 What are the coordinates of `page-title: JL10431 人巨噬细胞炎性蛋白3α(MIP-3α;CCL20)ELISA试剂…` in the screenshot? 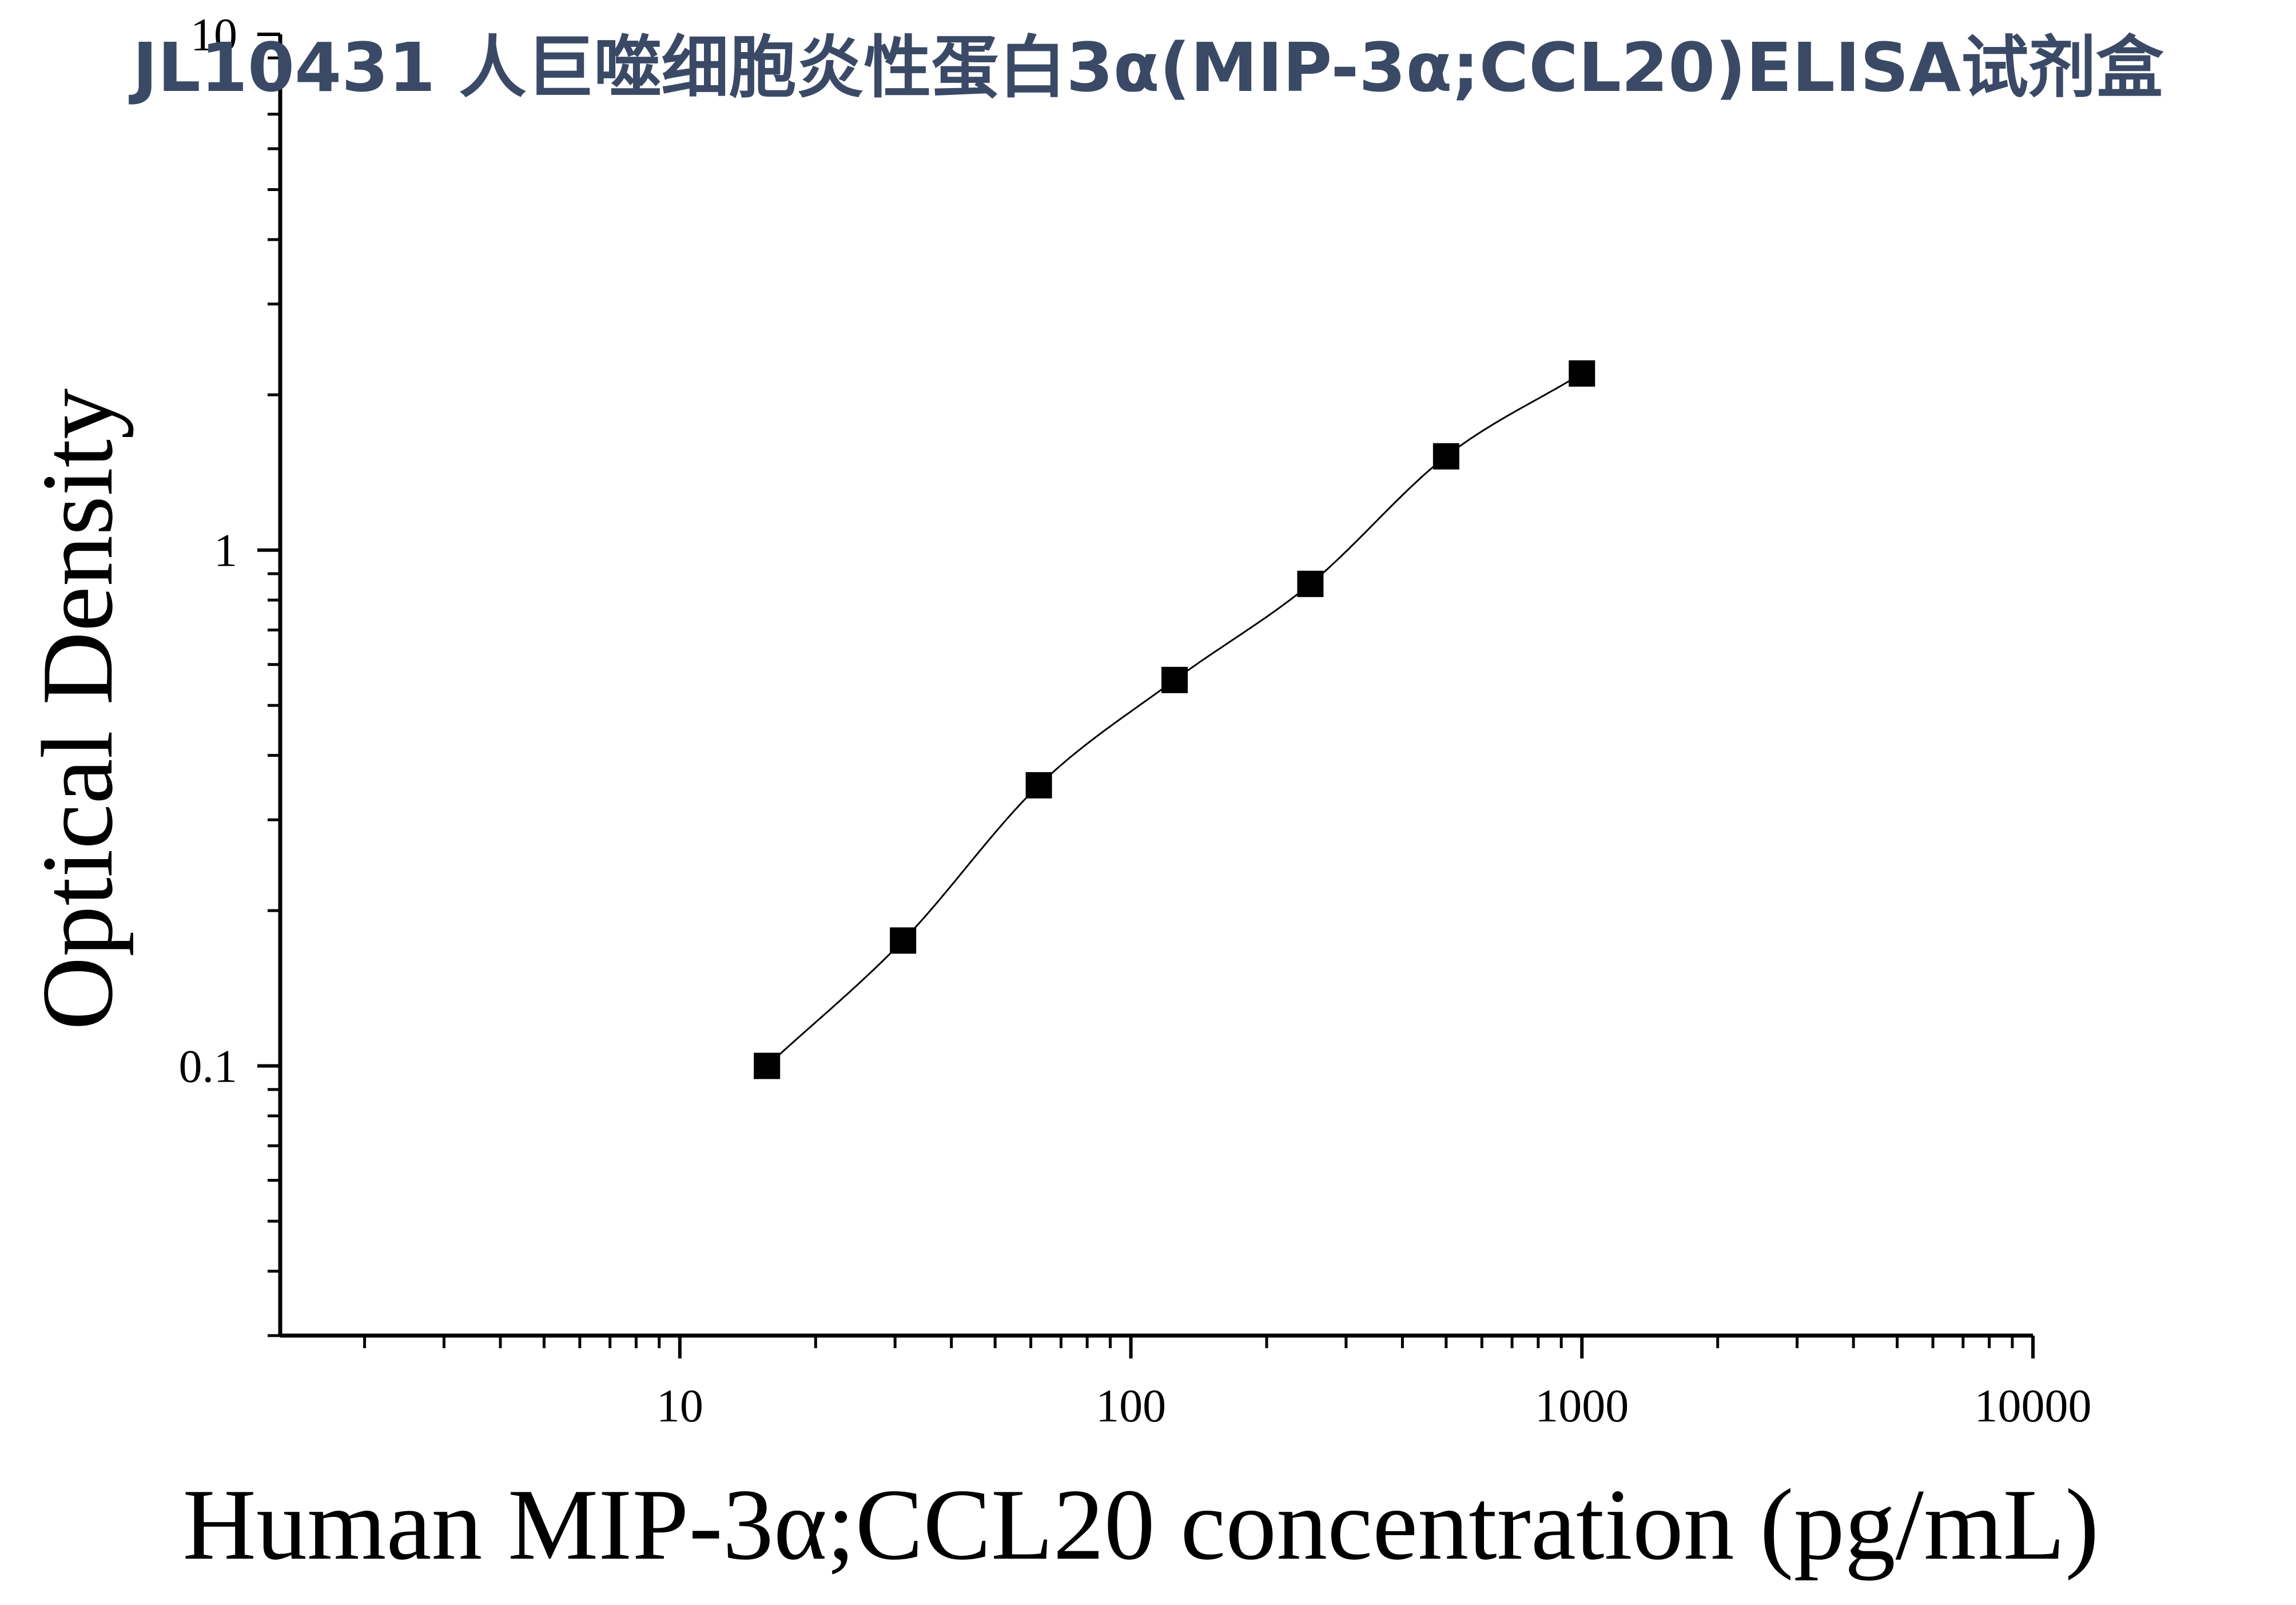 It's located at (1148, 67).